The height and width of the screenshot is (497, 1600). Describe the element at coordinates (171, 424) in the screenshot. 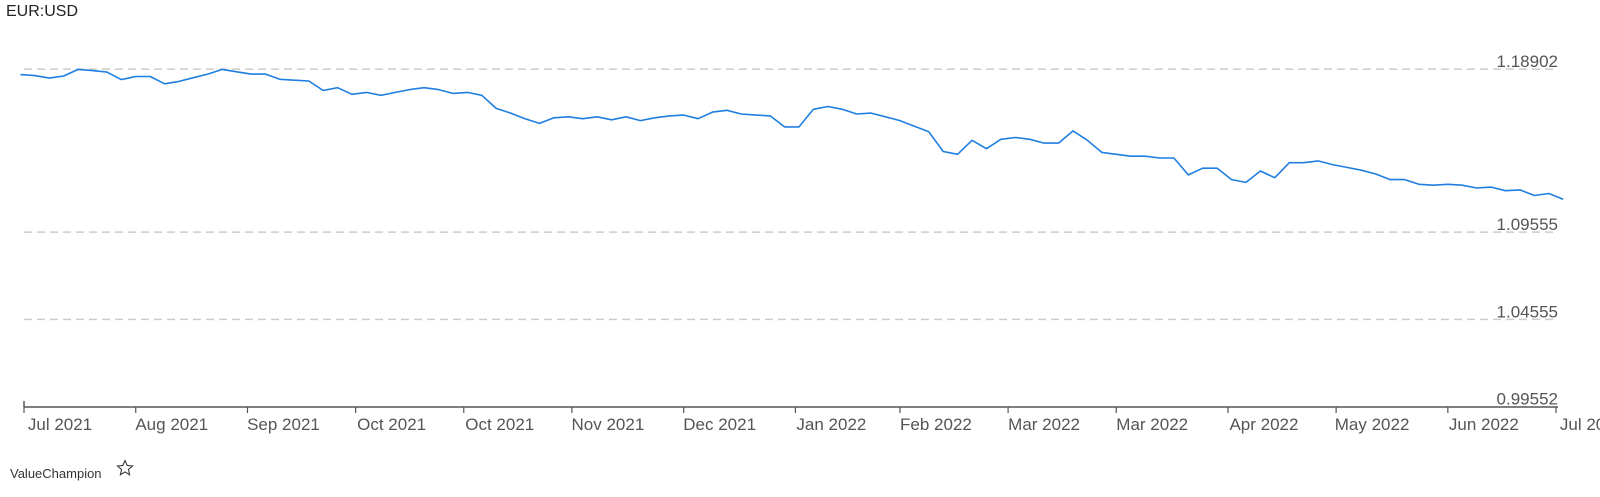

I see `x-tick-label-1: Aug 2021` at that location.